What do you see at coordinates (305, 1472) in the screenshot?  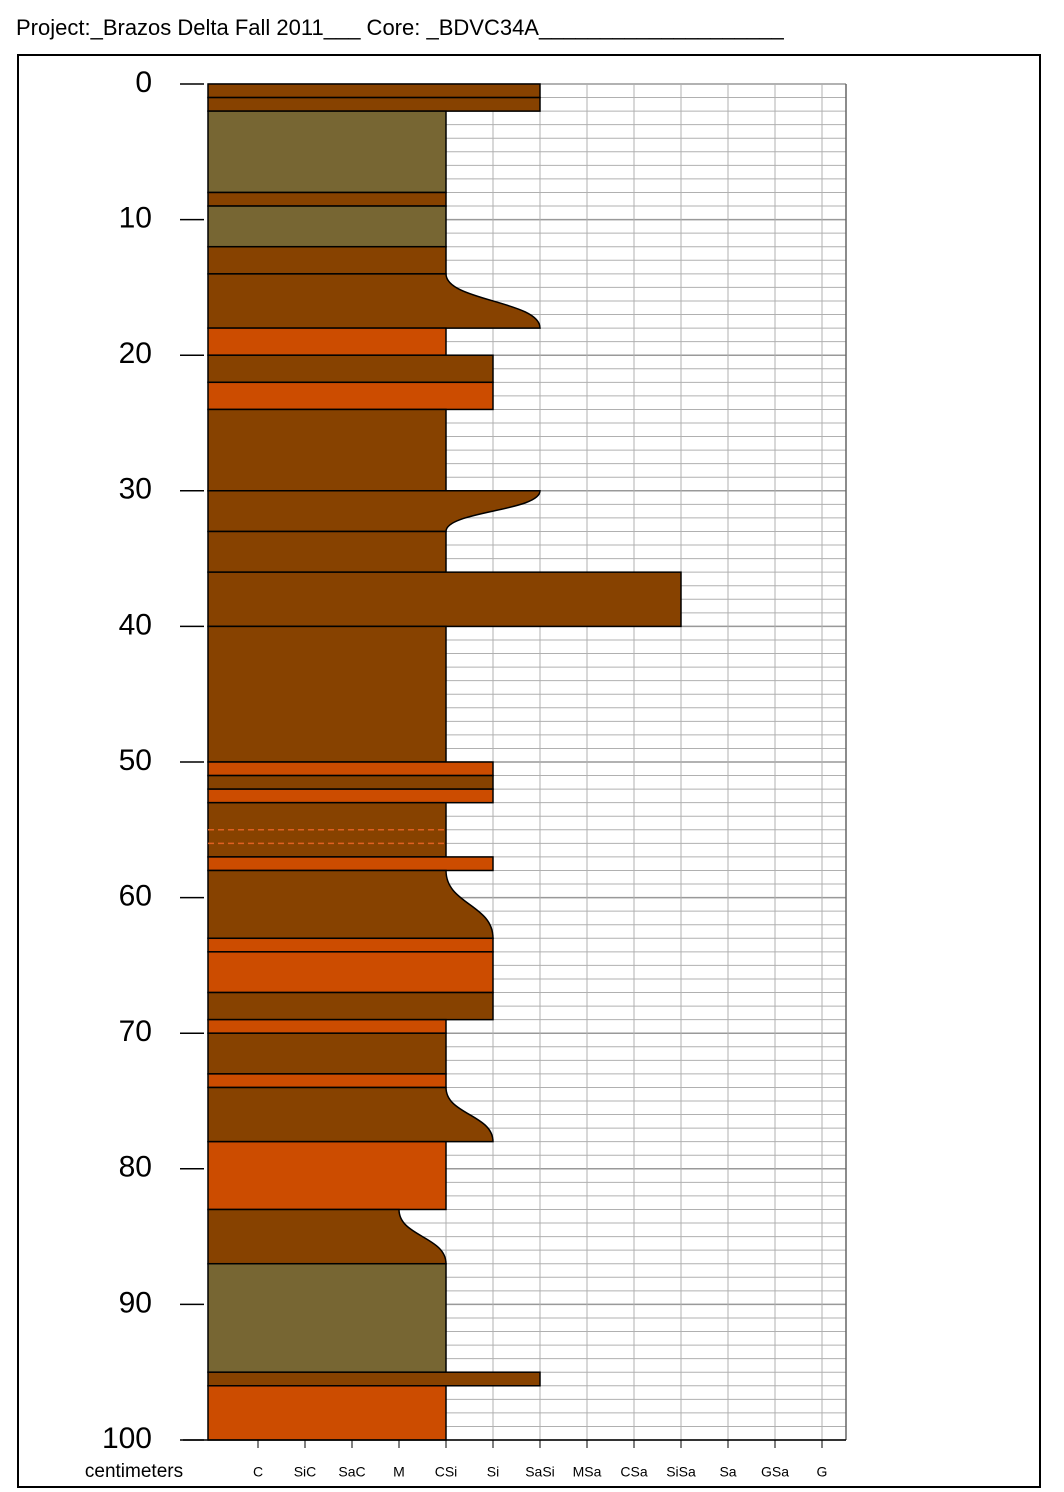 I see `x-tick-label: SiC` at bounding box center [305, 1472].